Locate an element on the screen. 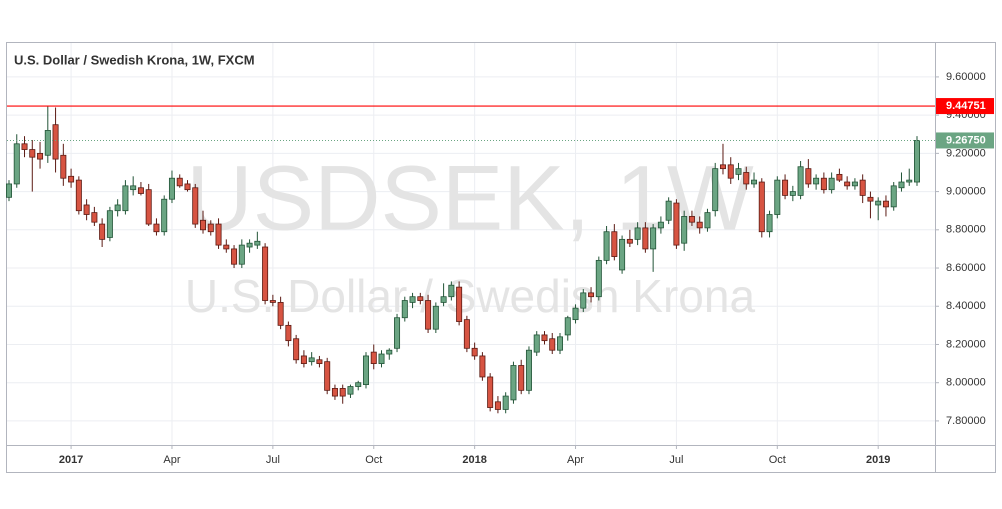  watermark-subtitle: U.S. Dollar / Swedish Krona is located at coordinates (470, 296).